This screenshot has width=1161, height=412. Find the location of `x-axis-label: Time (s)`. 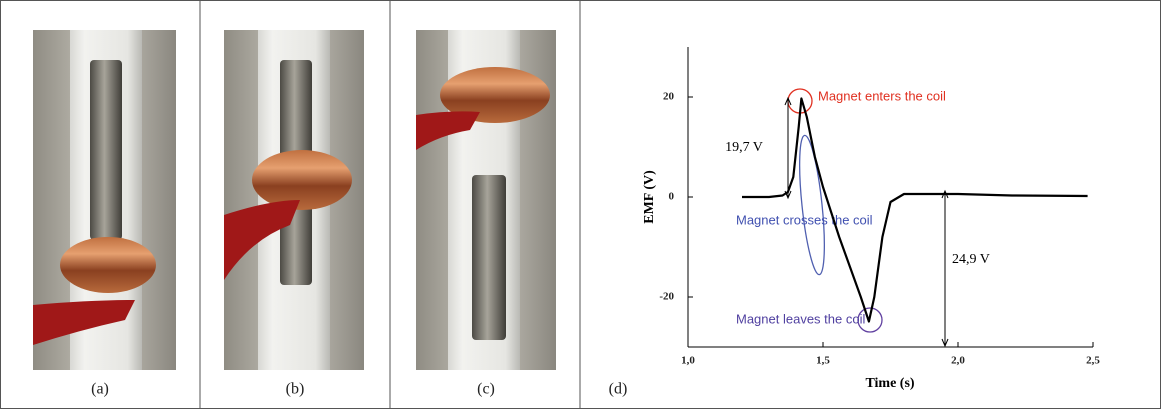

x-axis-label: Time (s) is located at coordinates (889, 383).